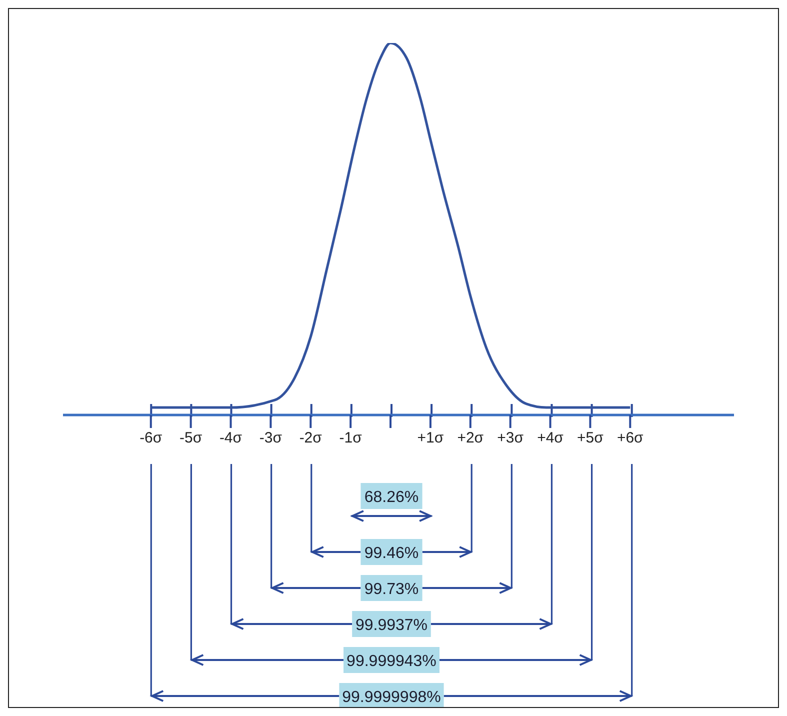  I want to click on x-tick-label: +5σ, so click(590, 438).